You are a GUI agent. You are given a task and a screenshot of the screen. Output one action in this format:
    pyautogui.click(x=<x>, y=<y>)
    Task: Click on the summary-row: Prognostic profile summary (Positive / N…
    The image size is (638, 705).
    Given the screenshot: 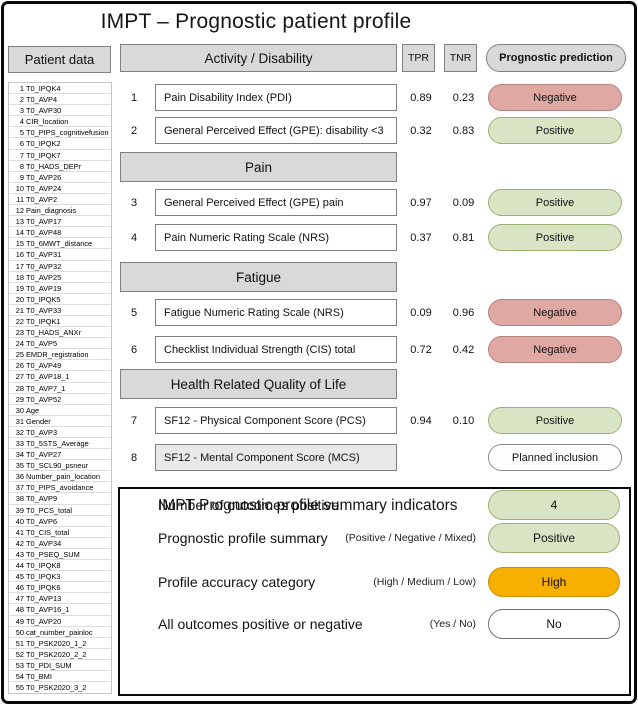 What is the action you would take?
    pyautogui.click(x=389, y=538)
    